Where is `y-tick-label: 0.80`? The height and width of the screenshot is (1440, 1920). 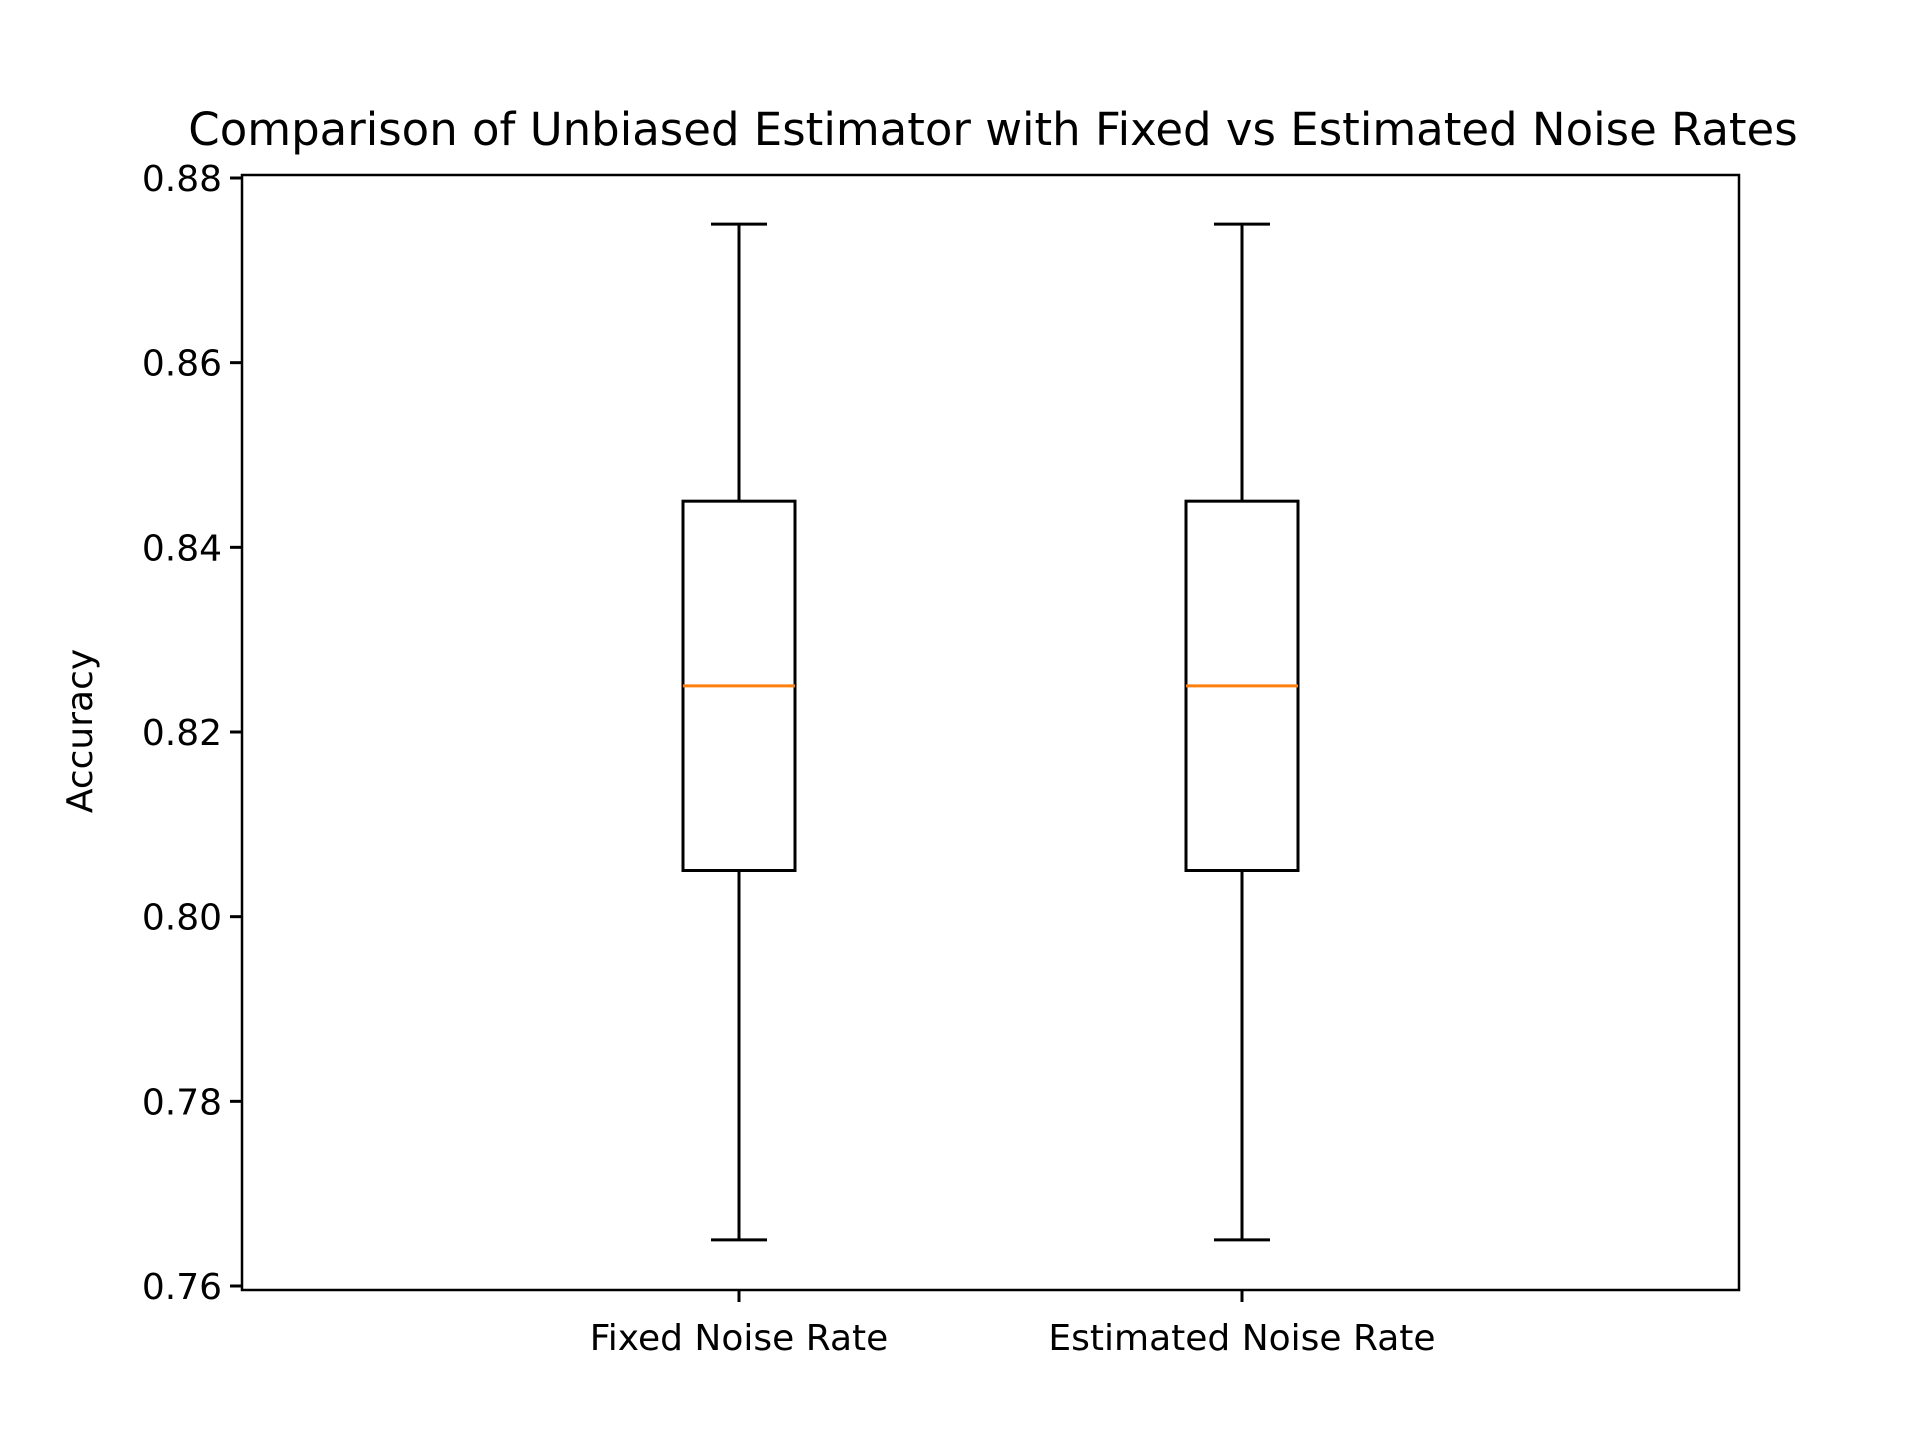
y-tick-label: 0.80 is located at coordinates (182, 918).